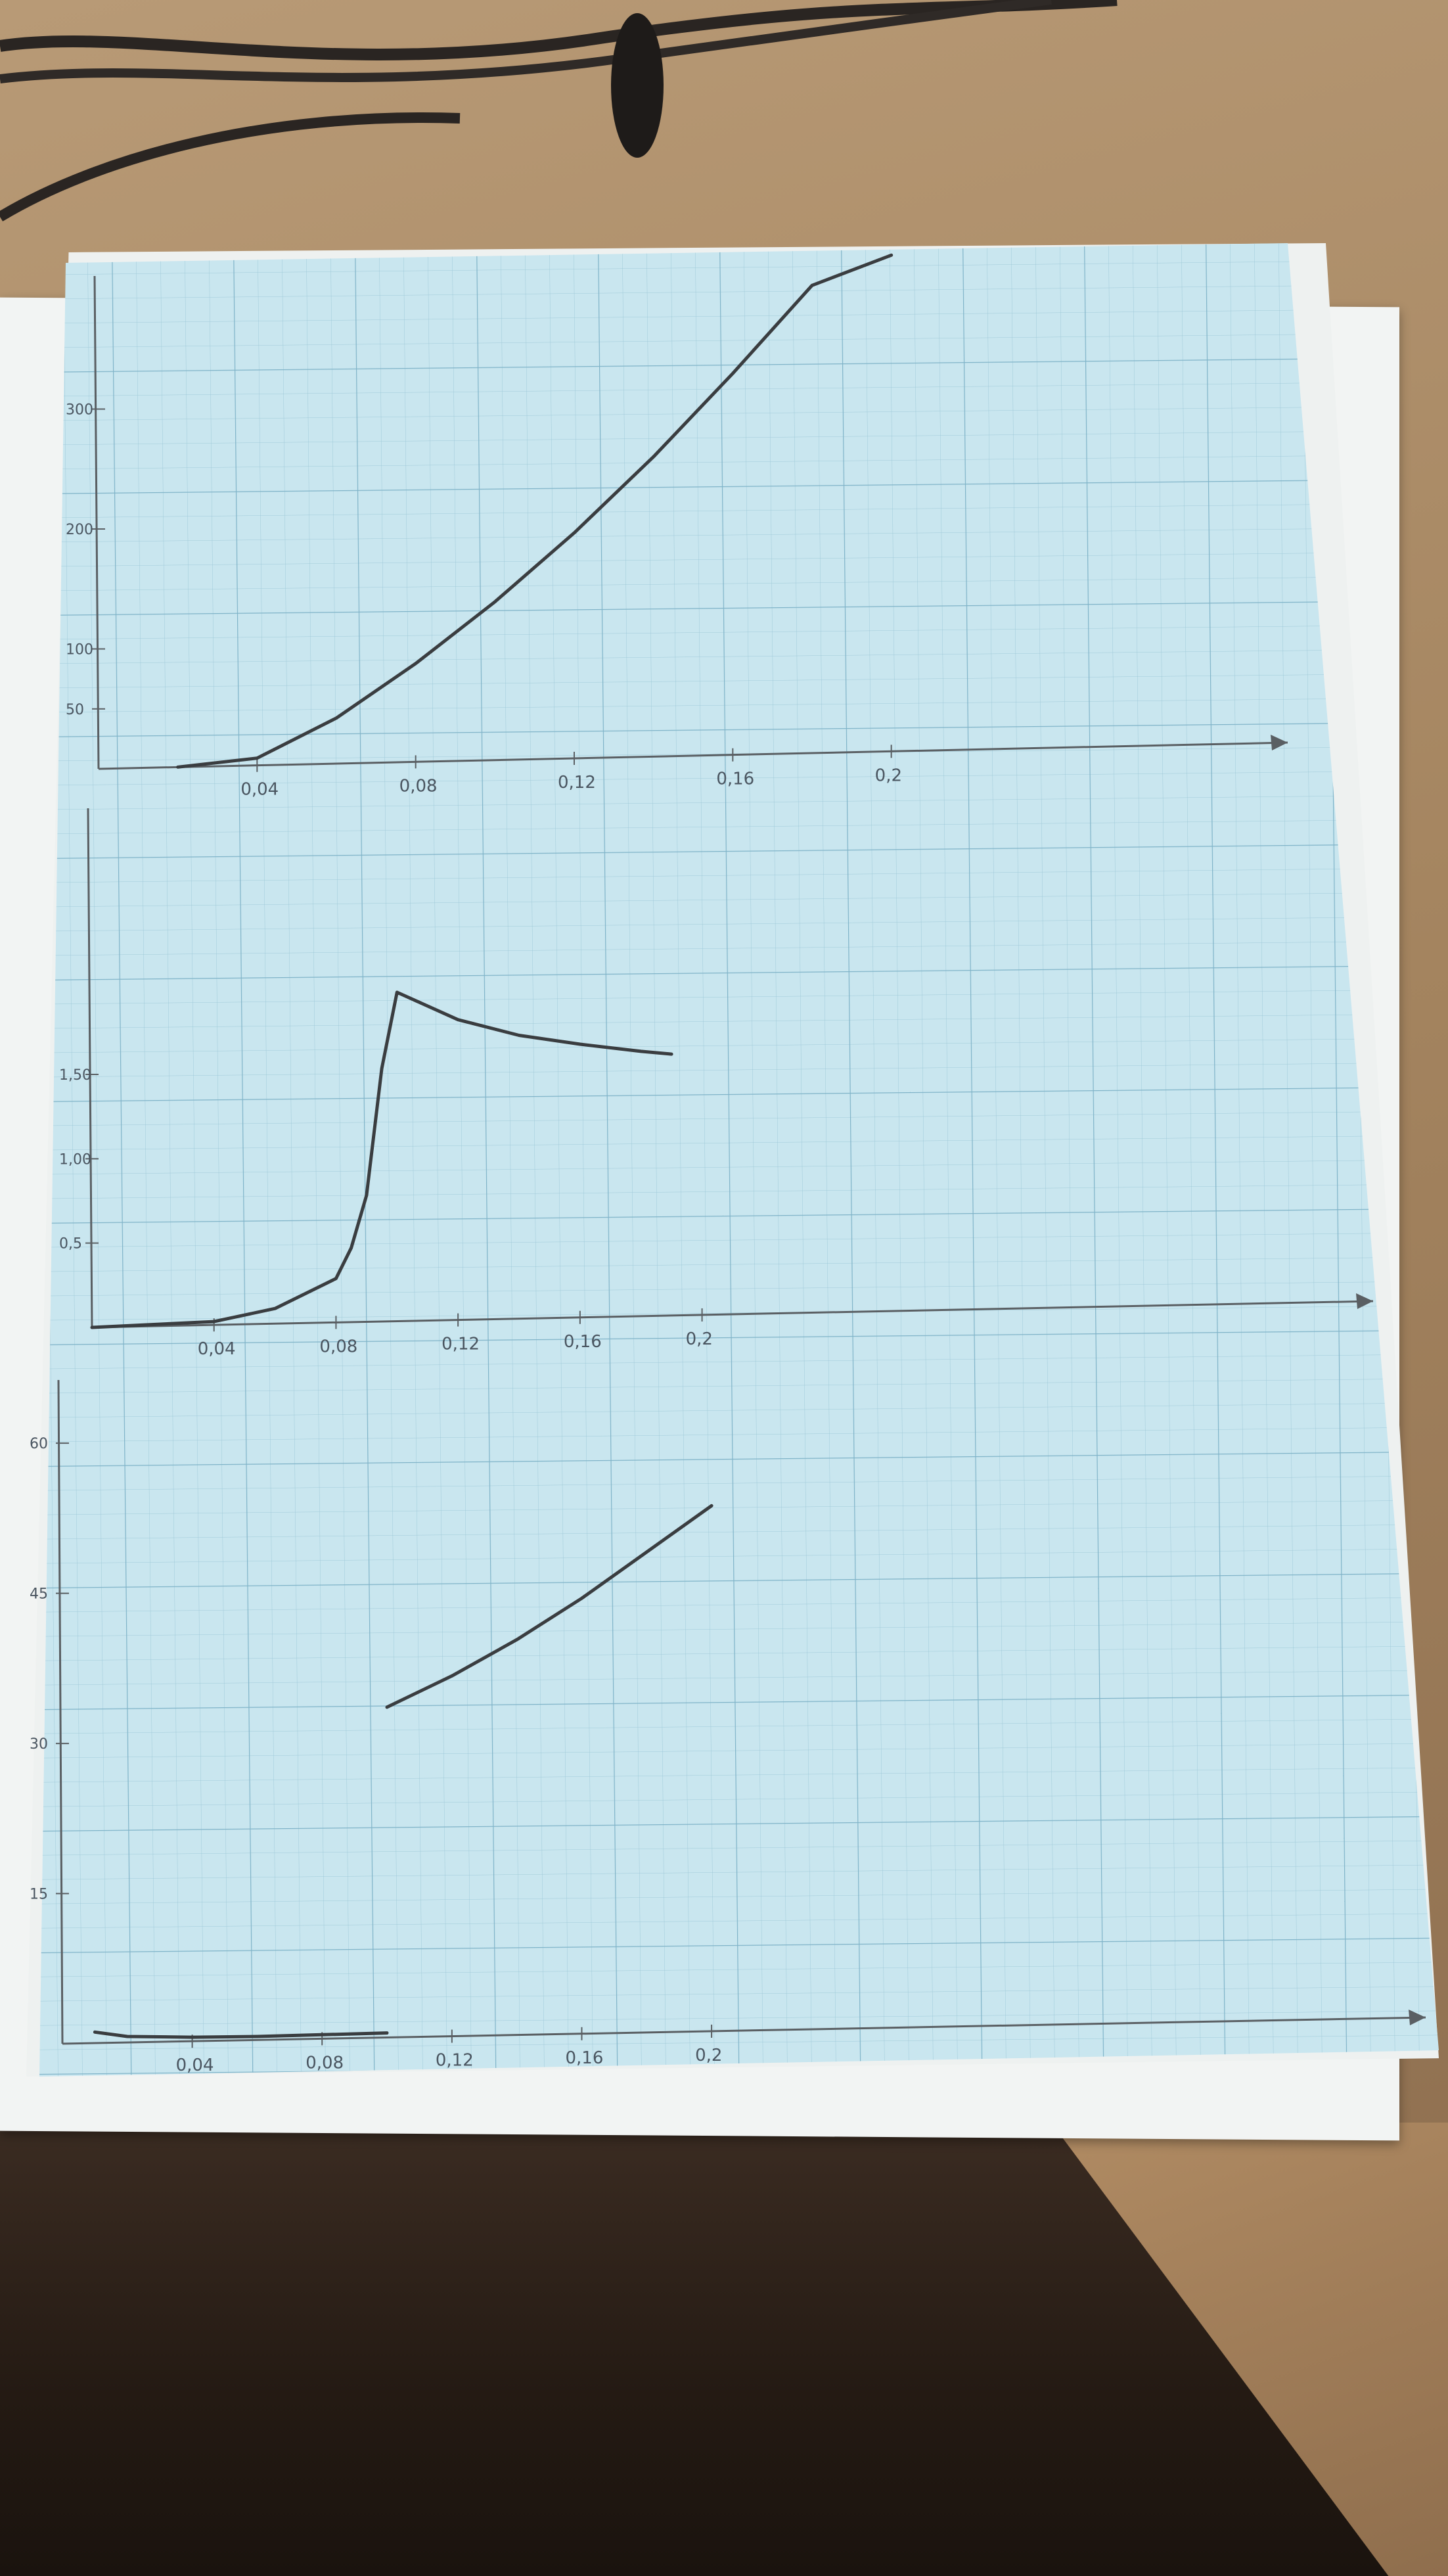  Describe the element at coordinates (39, 1594) in the screenshot. I see `y-tick-label: 45` at that location.